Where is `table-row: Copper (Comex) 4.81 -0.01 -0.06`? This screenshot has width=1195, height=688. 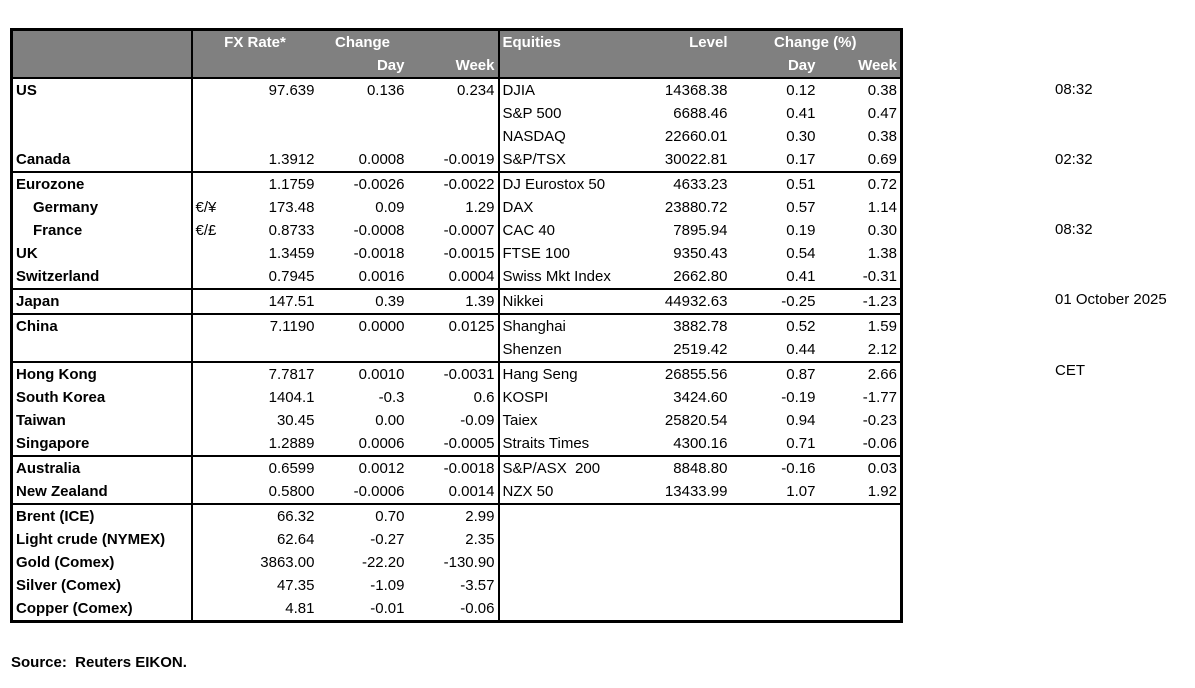 table-row: Copper (Comex) 4.81 -0.01 -0.06 is located at coordinates (456, 609).